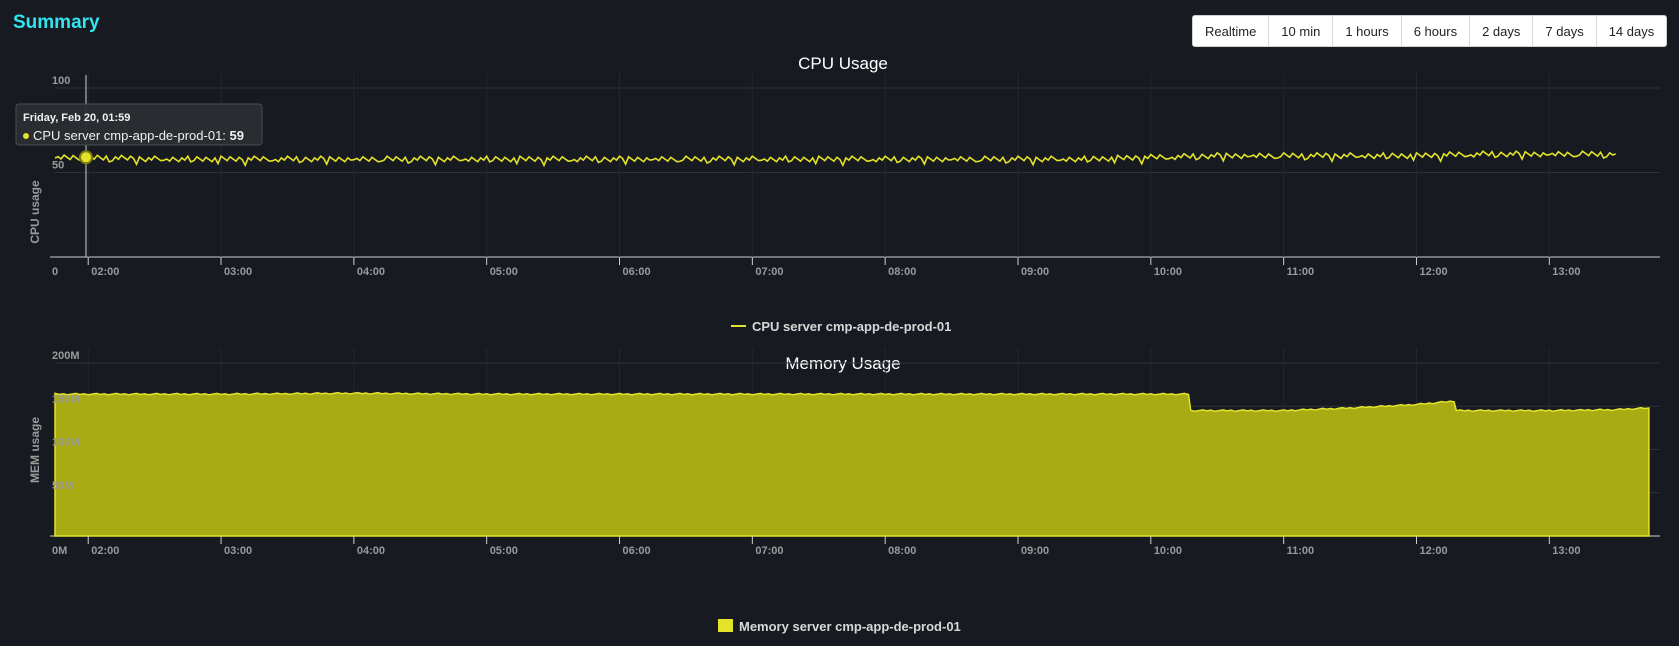 Image resolution: width=1679 pixels, height=646 pixels. Describe the element at coordinates (66, 399) in the screenshot. I see `y-tick-label: 150M` at that location.